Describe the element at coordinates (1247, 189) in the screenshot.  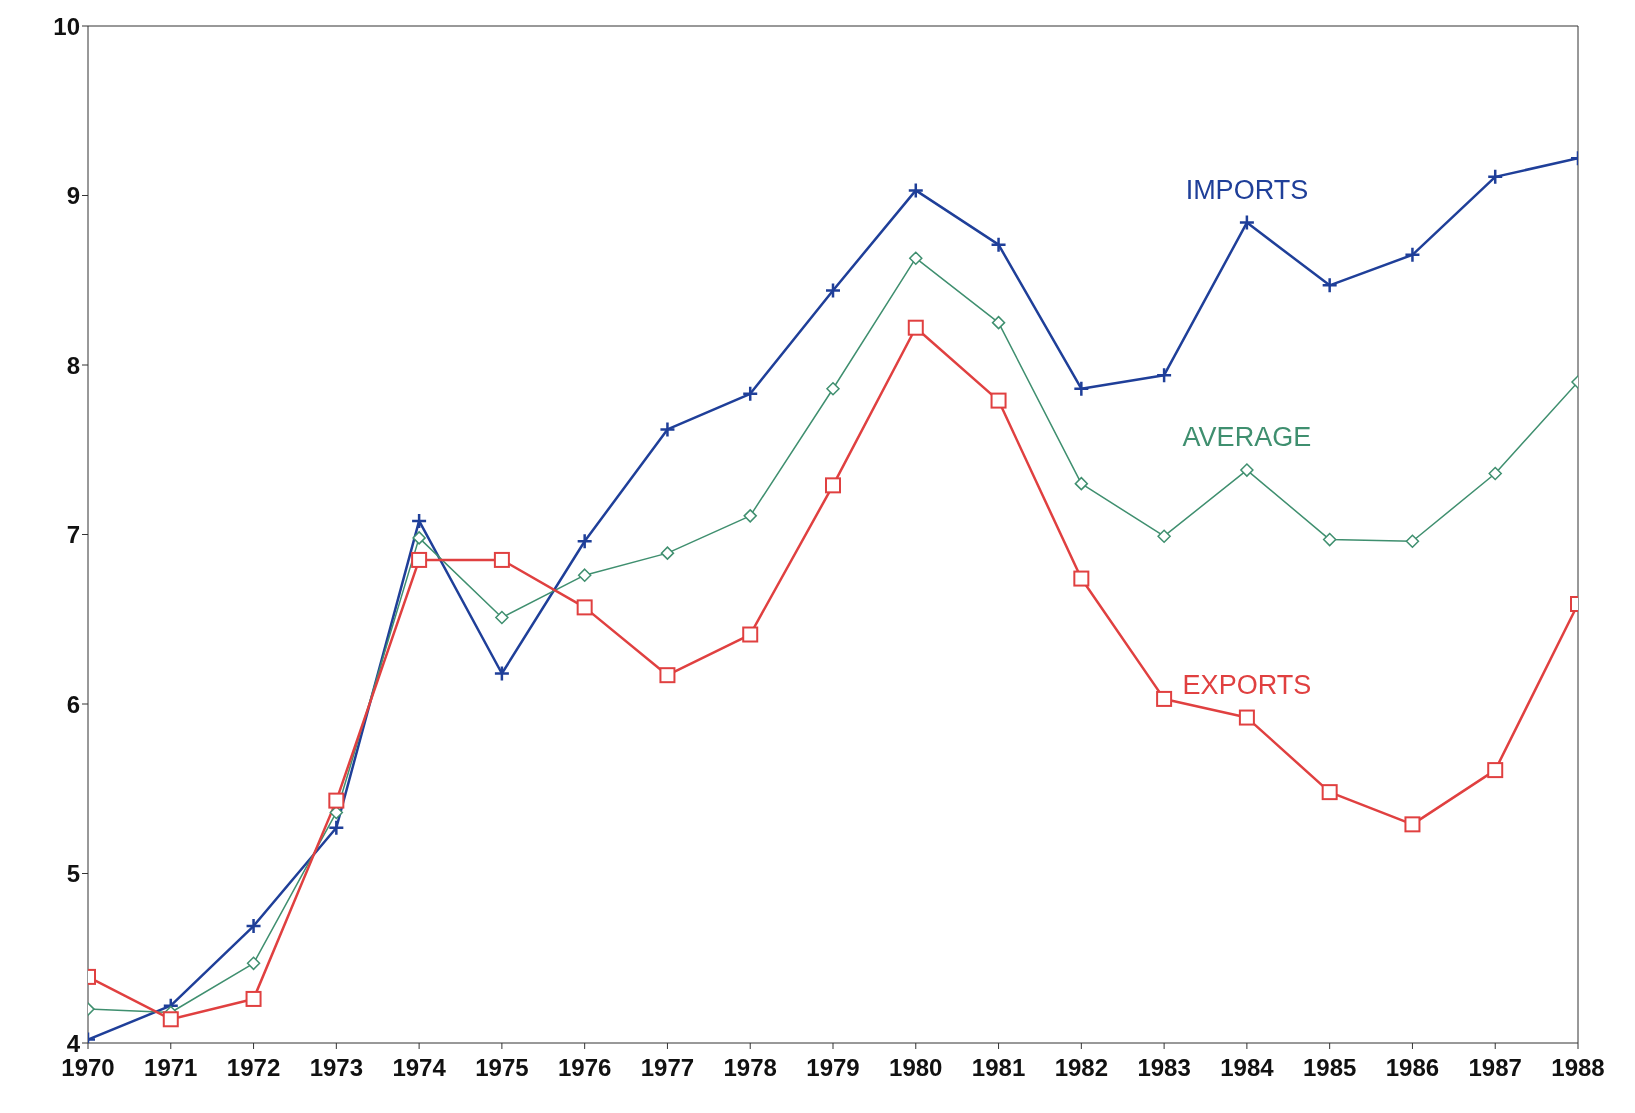
I see `series-label: IMPORTS` at that location.